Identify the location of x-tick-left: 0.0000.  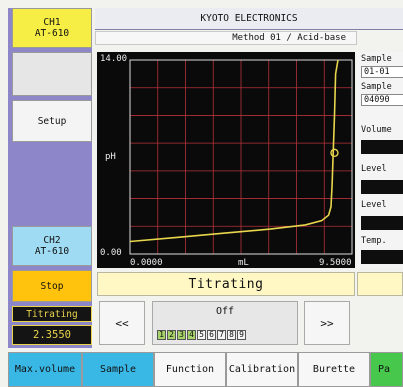
(146, 263).